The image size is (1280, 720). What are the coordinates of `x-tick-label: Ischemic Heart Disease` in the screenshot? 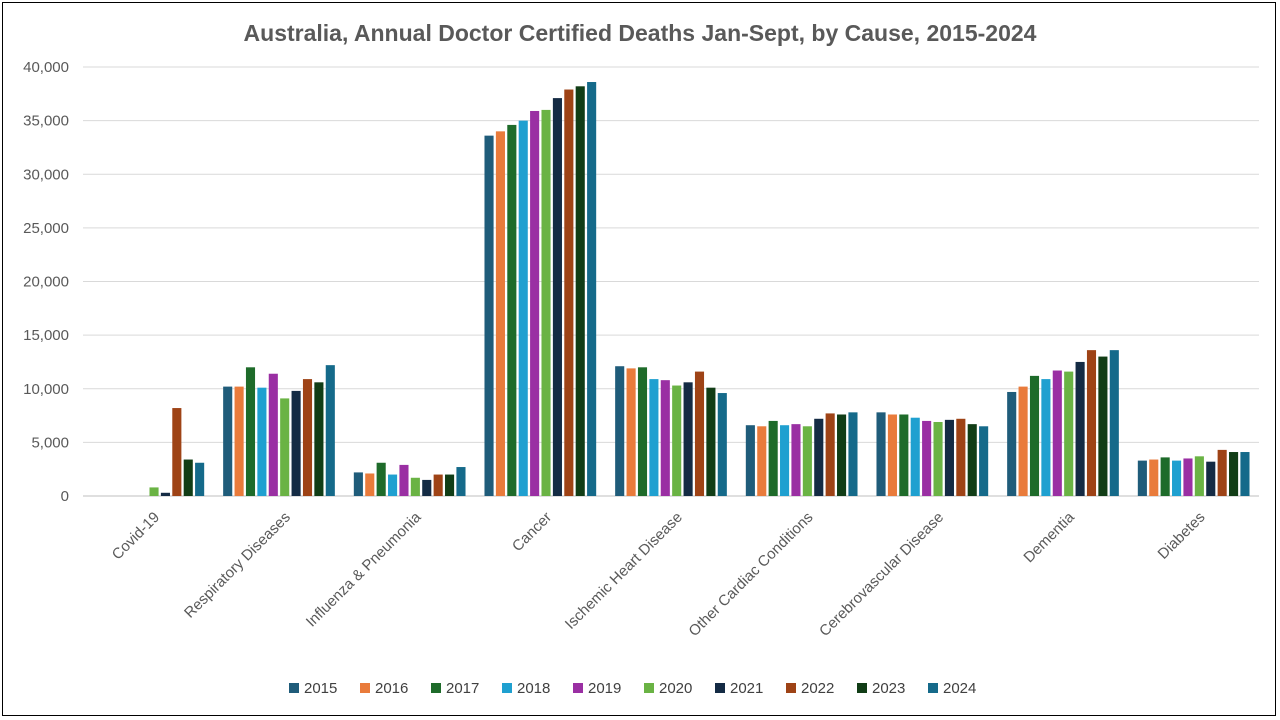 It's located at (624, 571).